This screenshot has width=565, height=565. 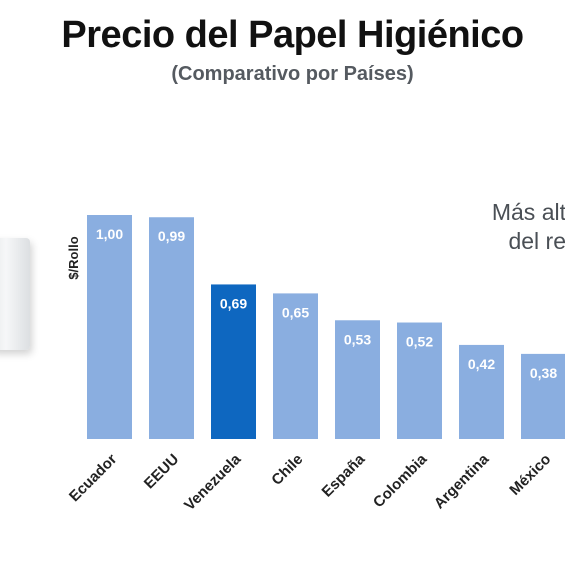 What do you see at coordinates (171, 236) in the screenshot?
I see `value-label-1: 0,99` at bounding box center [171, 236].